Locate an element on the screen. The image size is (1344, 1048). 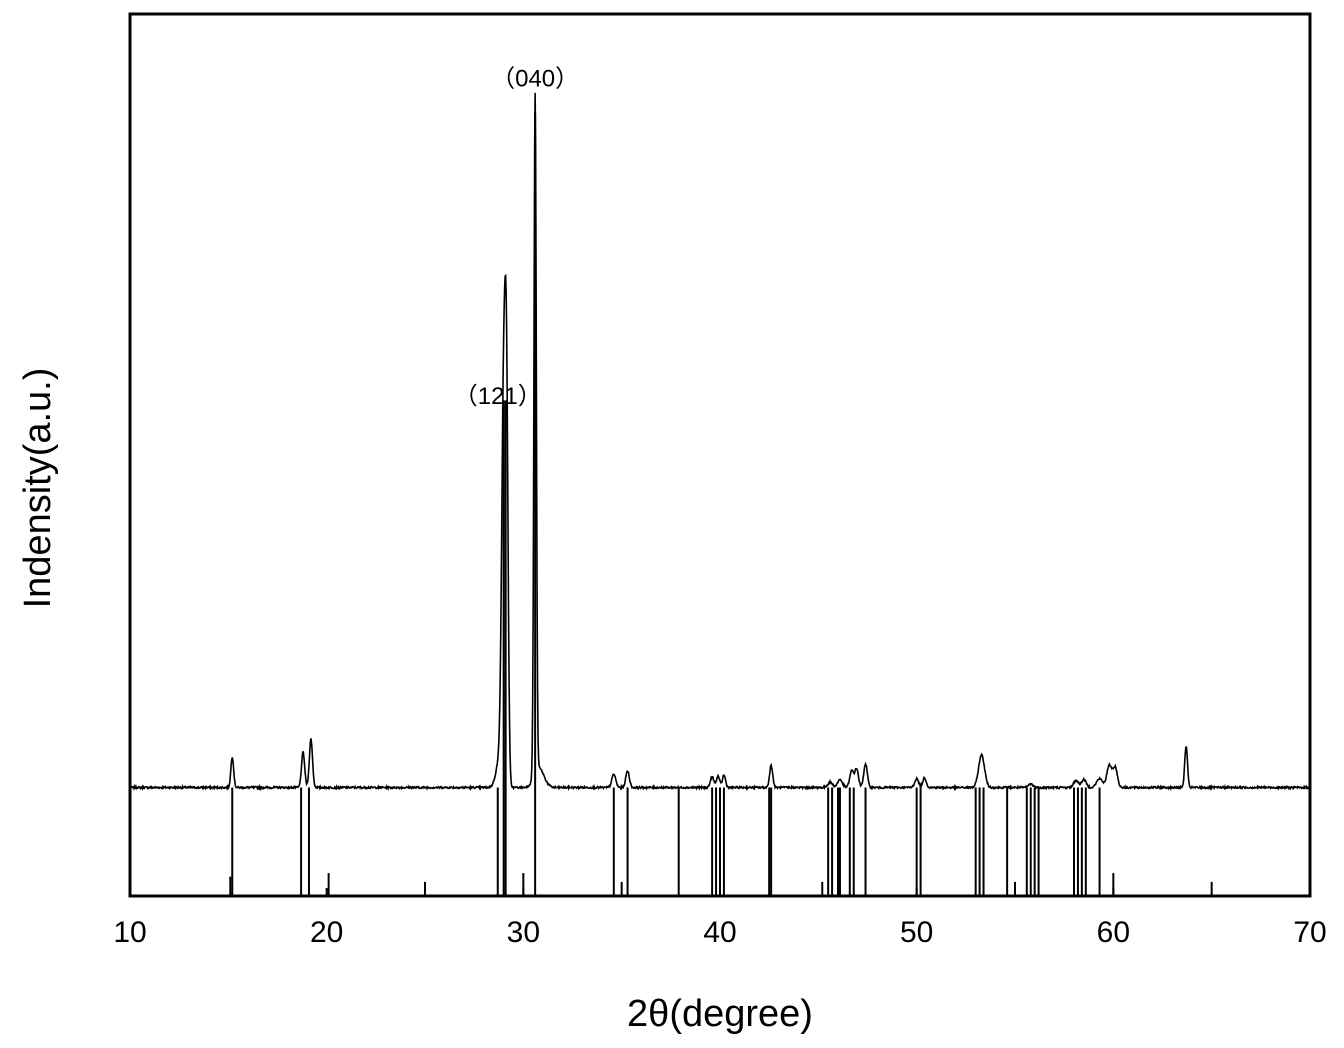
x-tick-label: 40 is located at coordinates (719, 932).